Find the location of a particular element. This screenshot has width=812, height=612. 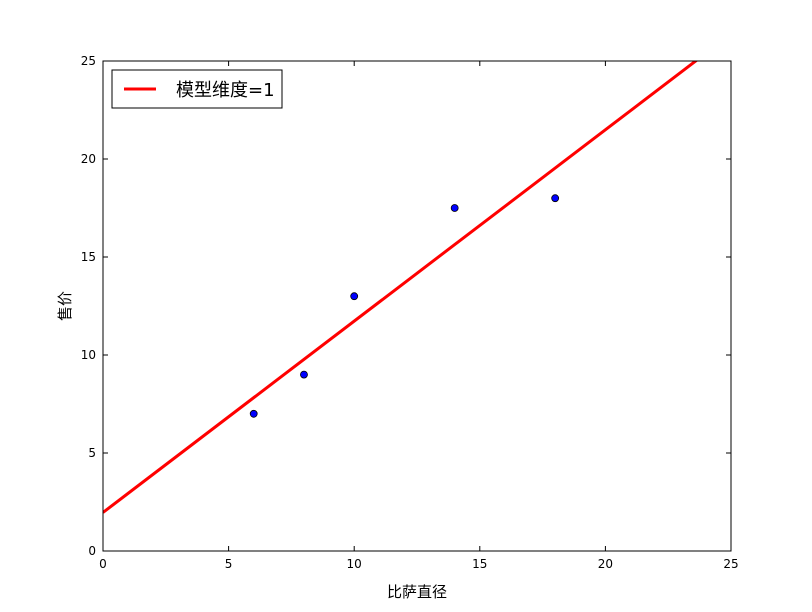

y-tick-label: 5 is located at coordinates (92, 453).